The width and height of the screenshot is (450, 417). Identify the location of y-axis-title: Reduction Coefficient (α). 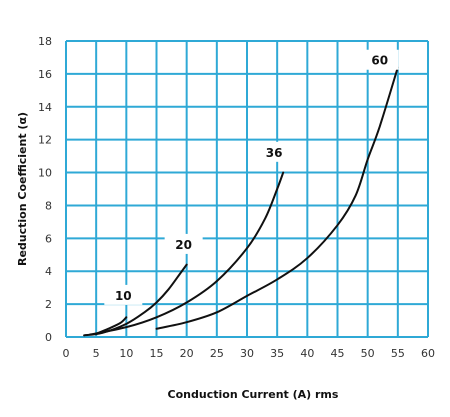
(22, 189).